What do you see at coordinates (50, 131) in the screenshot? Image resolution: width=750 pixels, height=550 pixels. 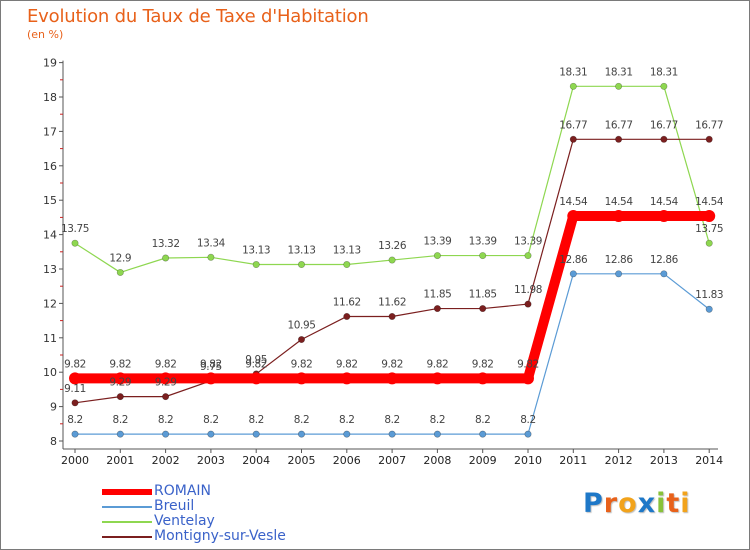 I see `y-tick-label: 17` at bounding box center [50, 131].